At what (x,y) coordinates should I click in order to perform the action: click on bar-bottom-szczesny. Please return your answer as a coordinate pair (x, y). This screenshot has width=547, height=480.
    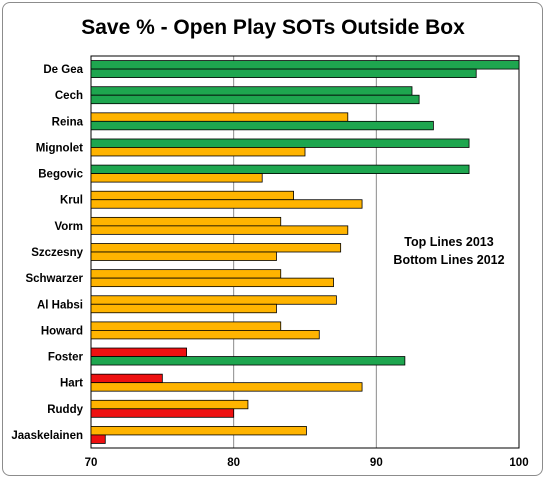
    Looking at the image, I should click on (183, 256).